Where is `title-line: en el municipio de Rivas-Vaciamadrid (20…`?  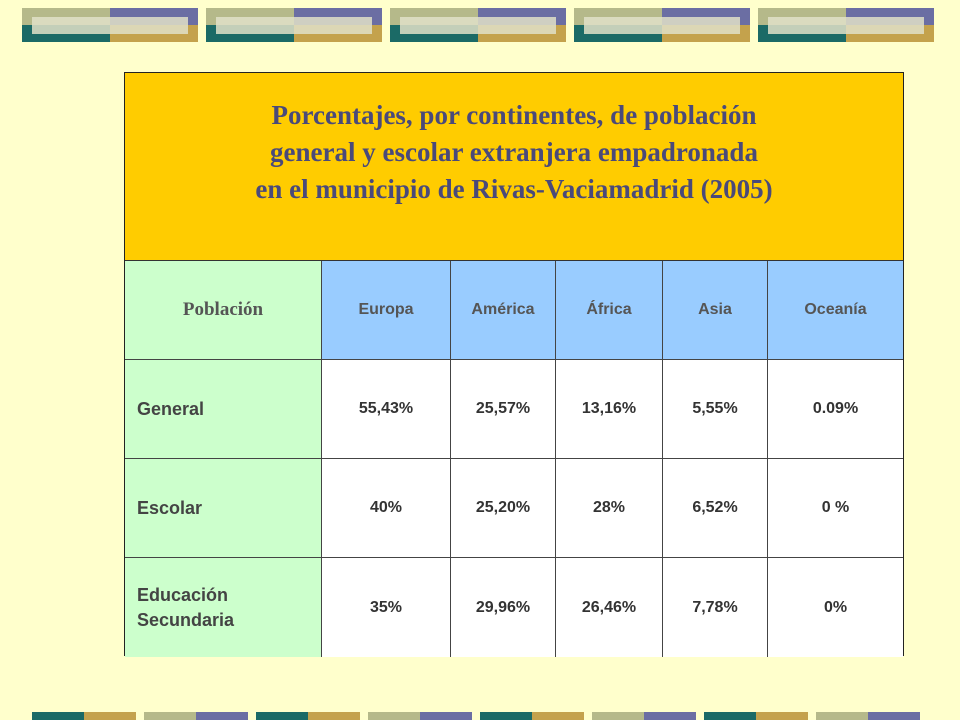 title-line: en el municipio de Rivas-Vaciamadrid (20… is located at coordinates (514, 189).